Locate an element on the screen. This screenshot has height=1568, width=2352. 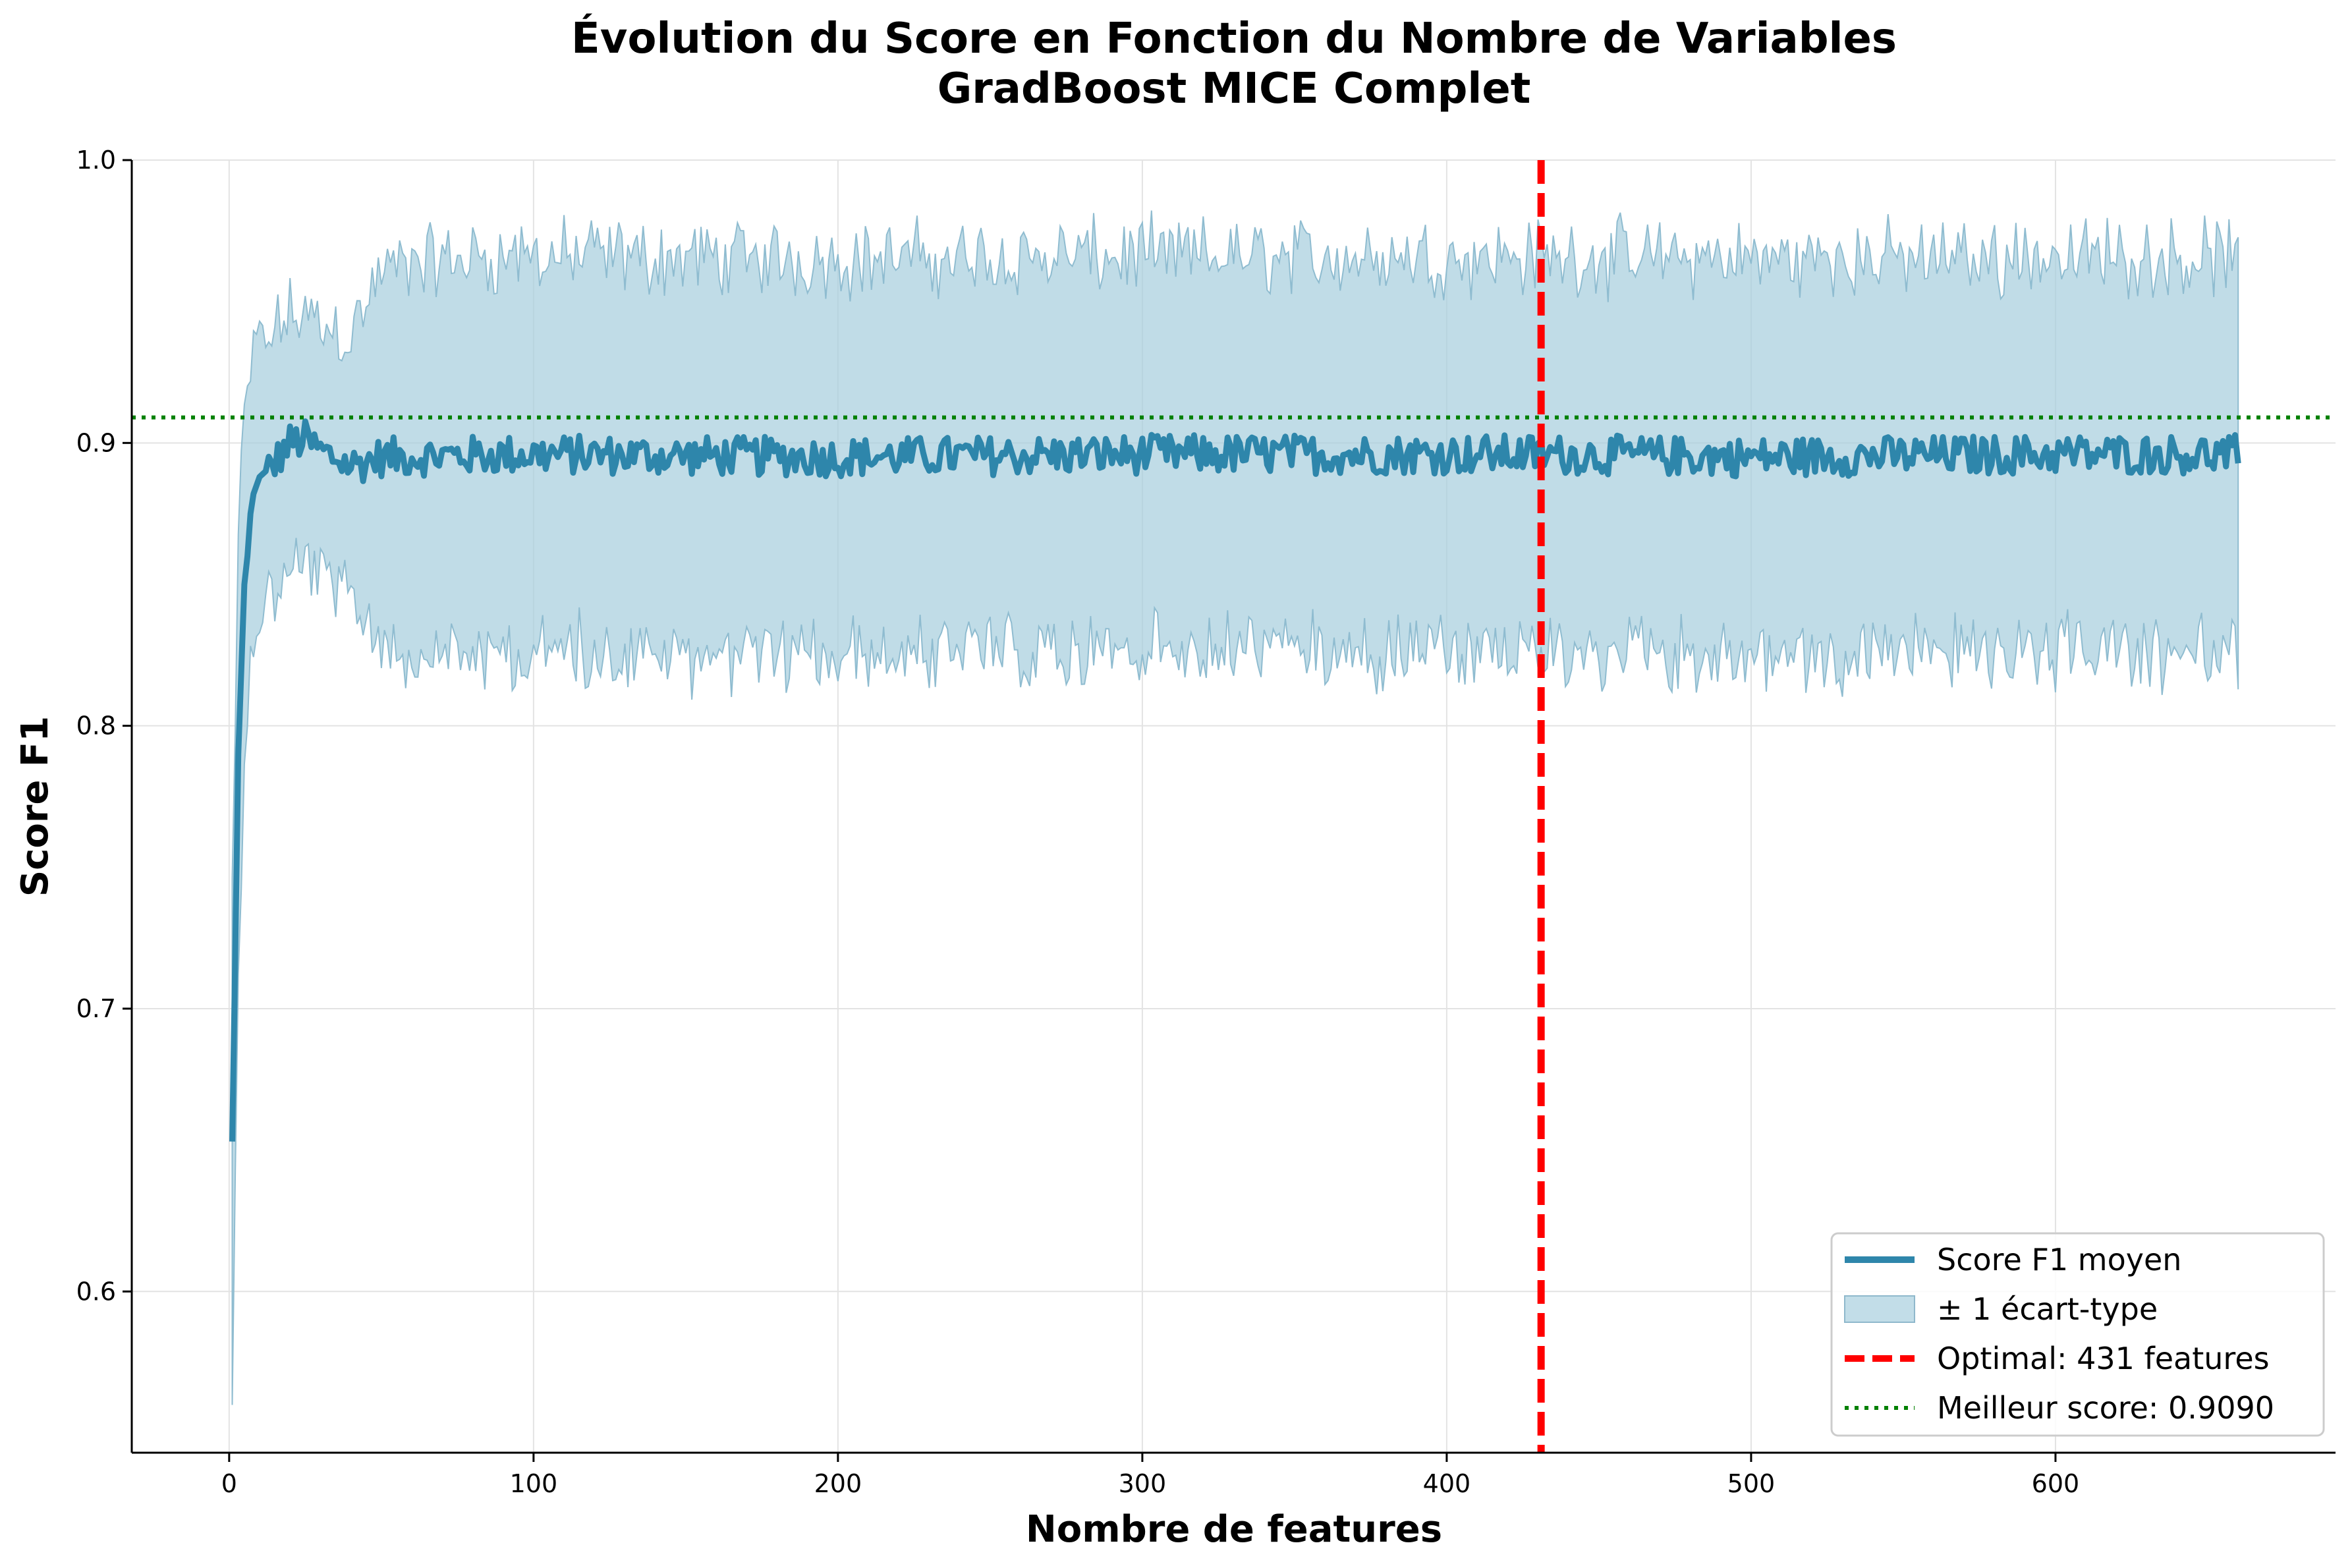
y-axis-label: Score F1 is located at coordinates (35, 806).